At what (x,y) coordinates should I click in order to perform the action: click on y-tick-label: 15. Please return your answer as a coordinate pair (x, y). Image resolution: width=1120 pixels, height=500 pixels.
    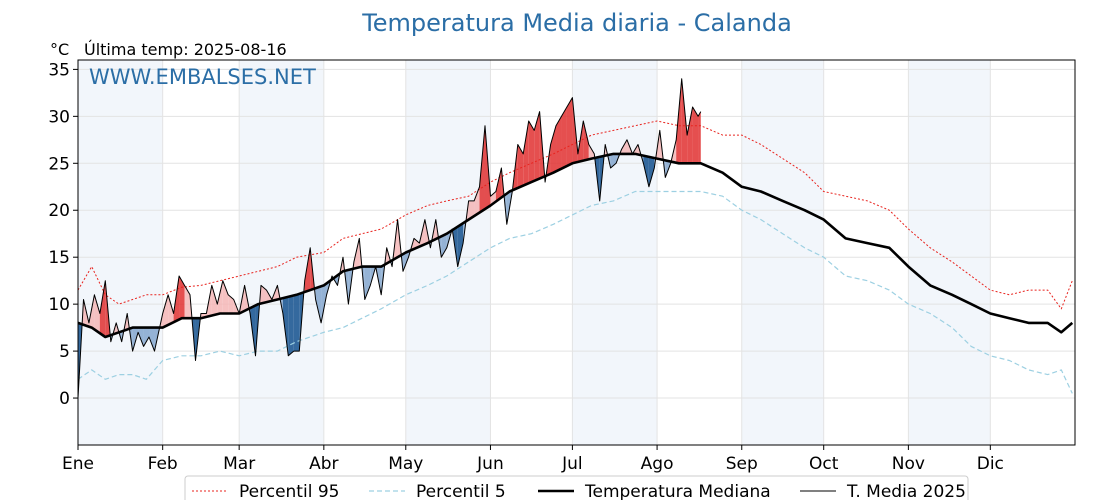
    Looking at the image, I should click on (59, 258).